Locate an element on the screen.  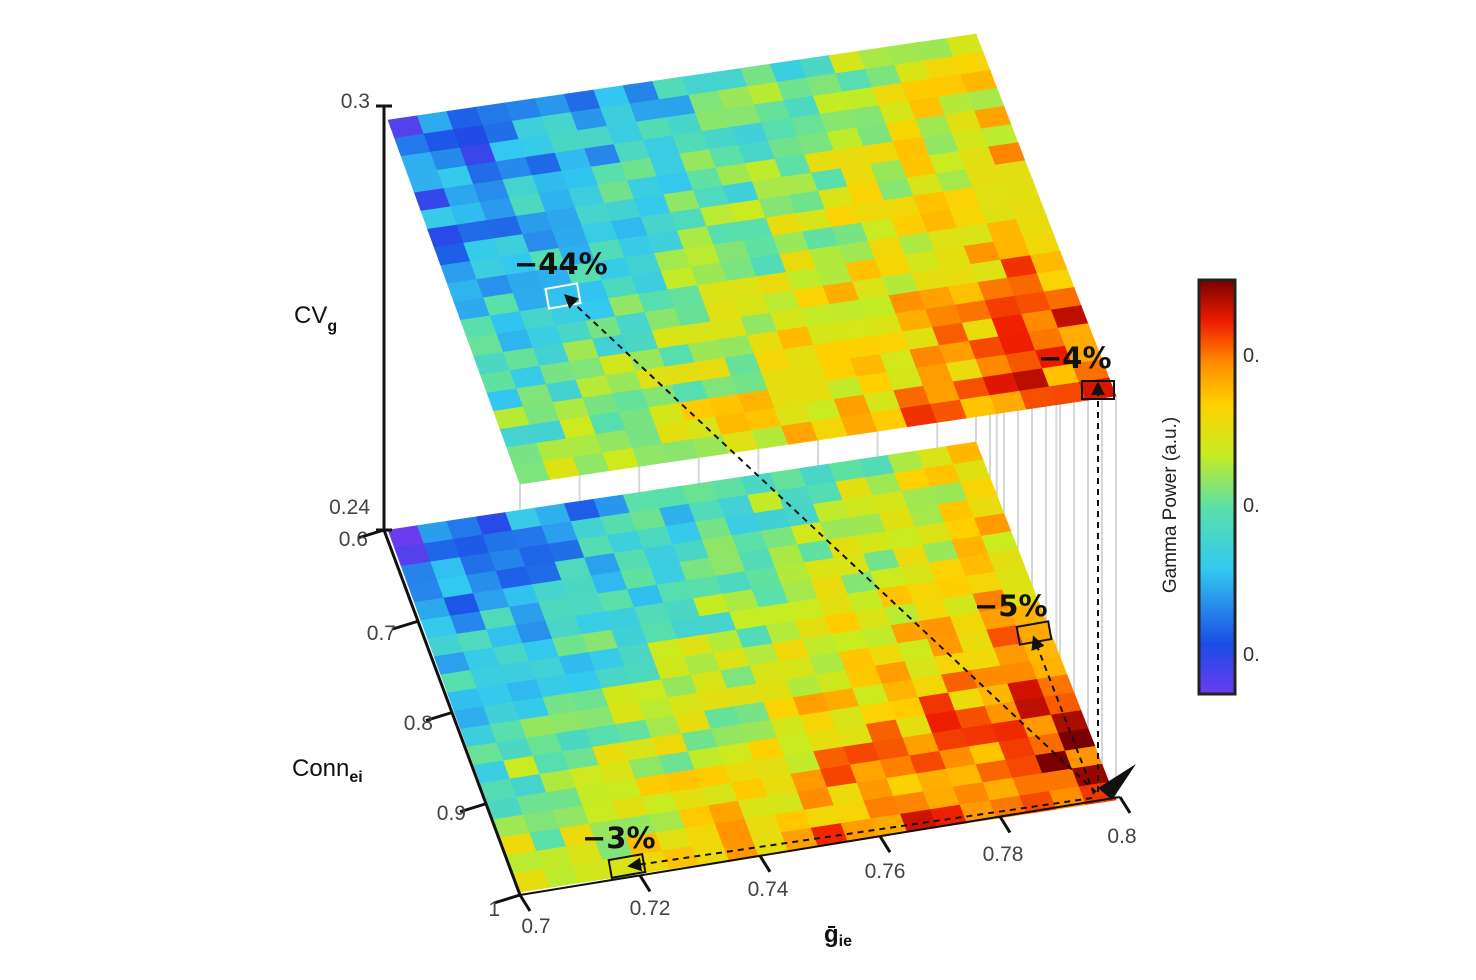
y-axis-ticks is located at coordinates (439, 716).